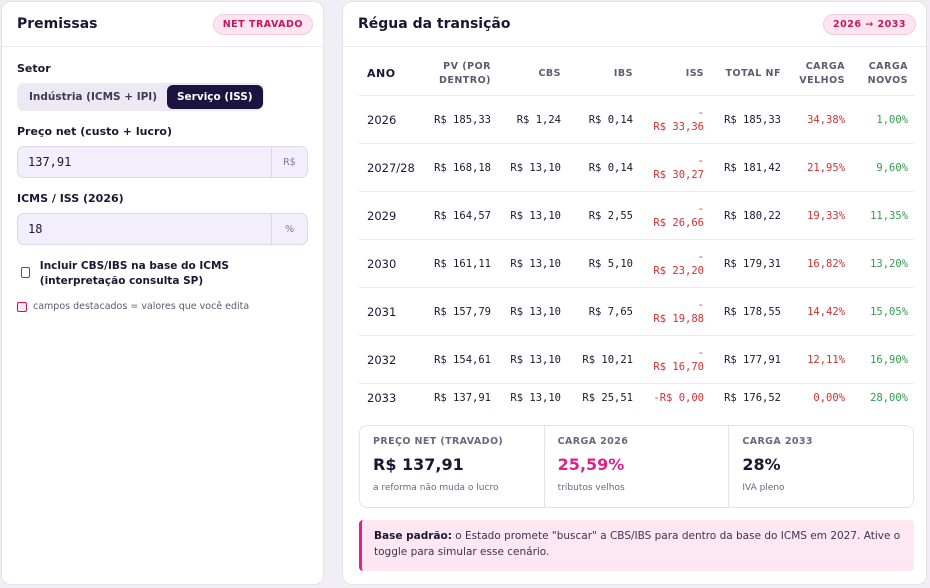 This screenshot has height=588, width=930. Describe the element at coordinates (436, 488) in the screenshot. I see `summary-sub: a reforma não muda o lucro` at that location.